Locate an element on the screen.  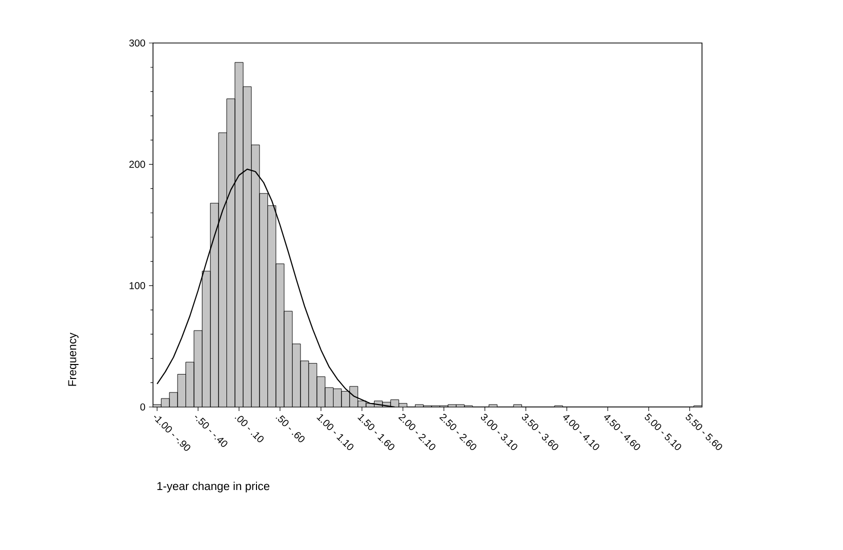
y-tick-label: 100 is located at coordinates (138, 286).